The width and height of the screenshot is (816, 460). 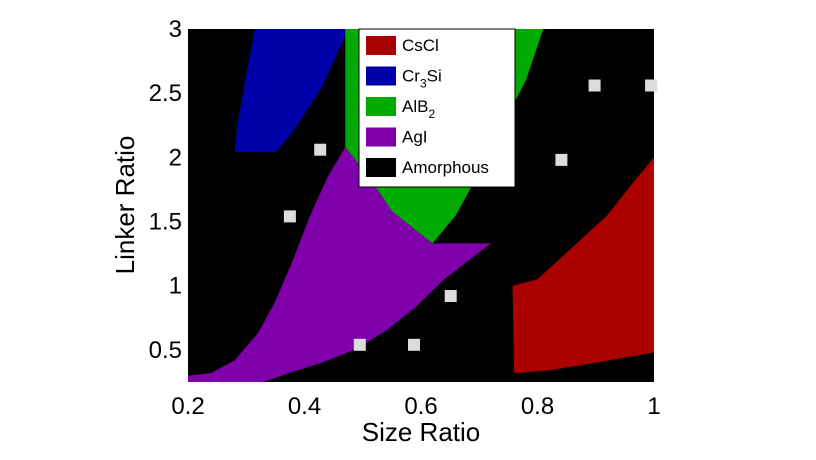 I want to click on y-axis-label: Linker Ratio, so click(x=125, y=205).